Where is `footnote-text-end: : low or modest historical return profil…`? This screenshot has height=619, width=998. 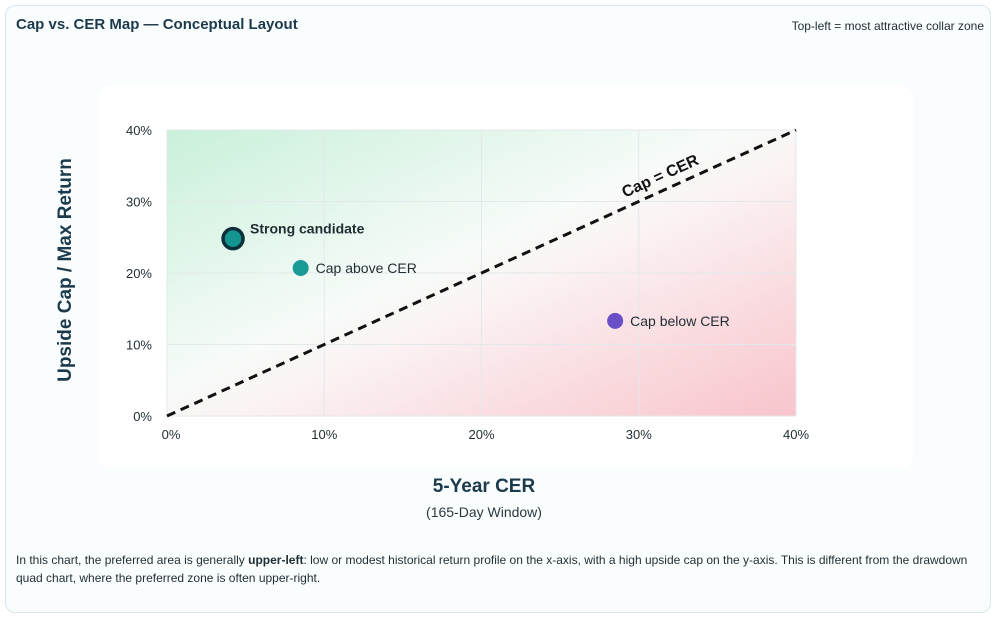 footnote-text-end: : low or modest historical return profil… is located at coordinates (492, 569).